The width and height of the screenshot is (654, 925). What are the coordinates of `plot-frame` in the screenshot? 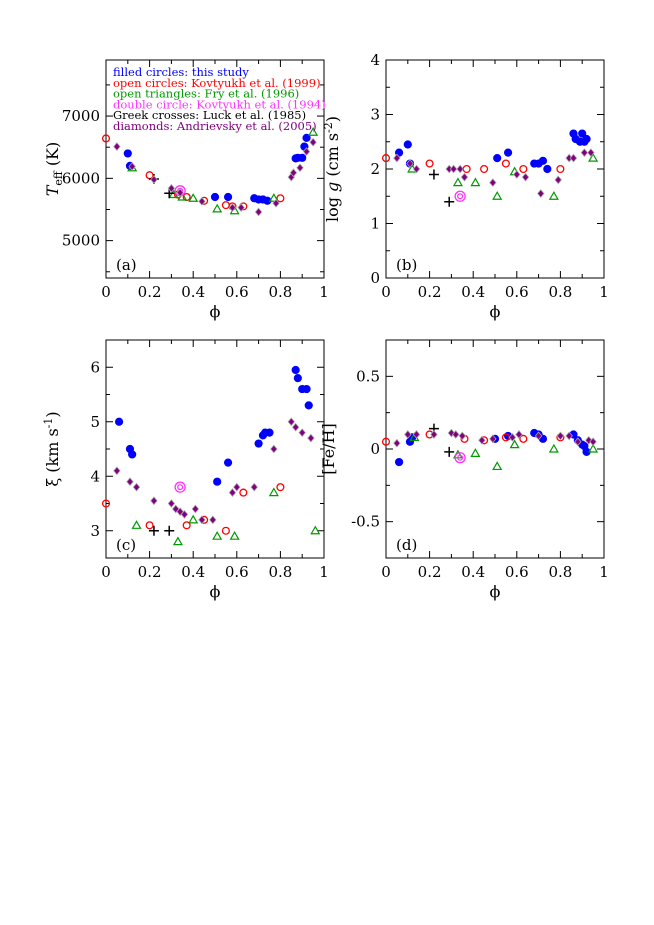 It's located at (495, 449).